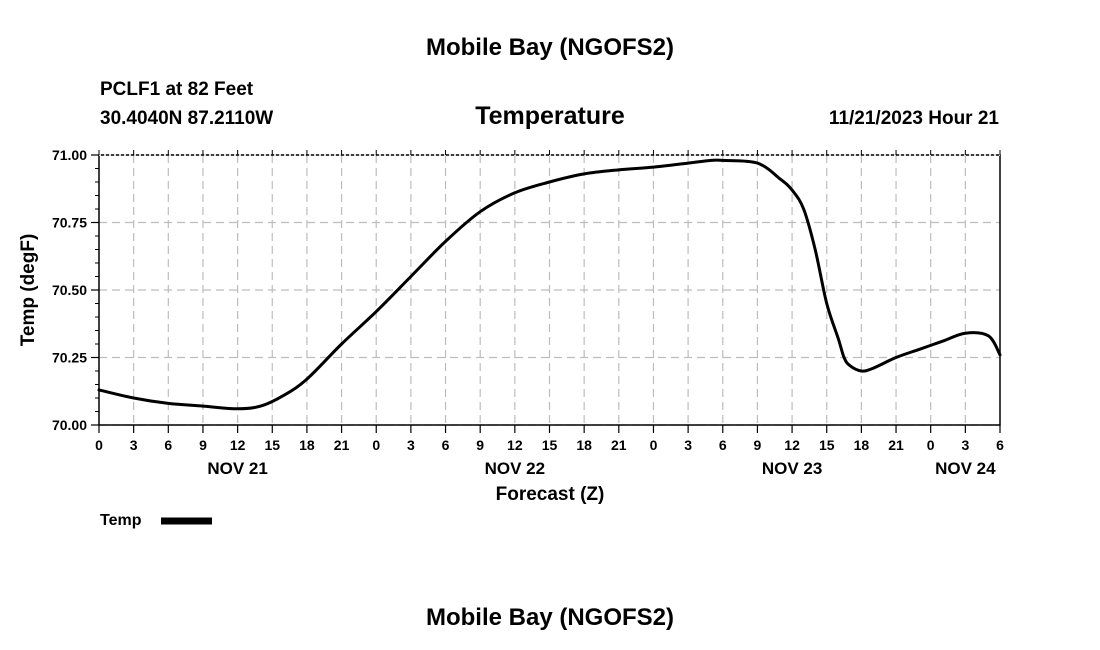 The height and width of the screenshot is (650, 1100). I want to click on forecast-datetime: 11/21/2023 Hour 21, so click(914, 118).